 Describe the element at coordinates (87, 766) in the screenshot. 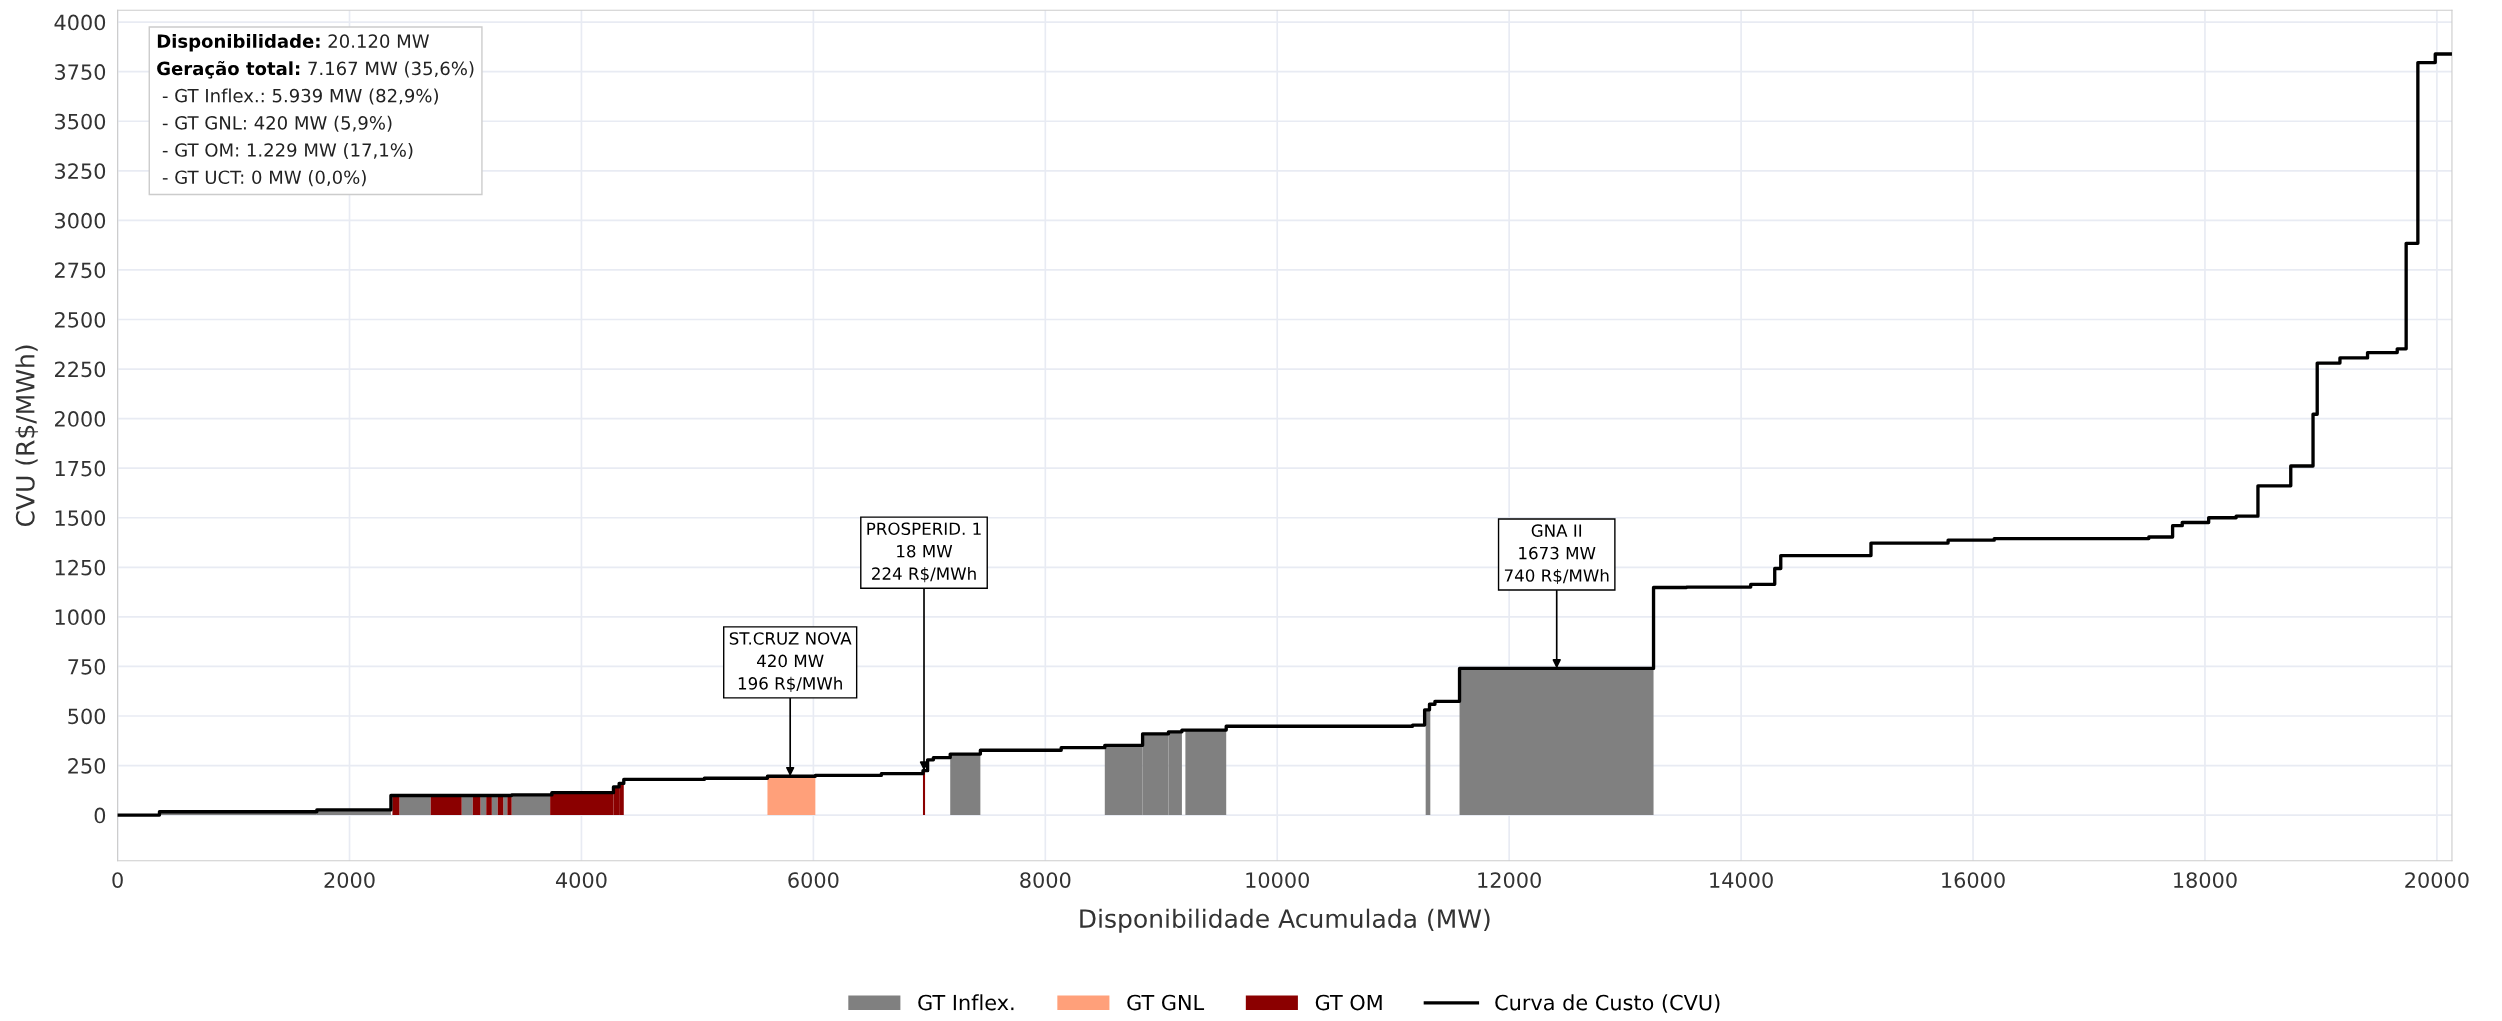

I see `y-tick-label: 250` at that location.